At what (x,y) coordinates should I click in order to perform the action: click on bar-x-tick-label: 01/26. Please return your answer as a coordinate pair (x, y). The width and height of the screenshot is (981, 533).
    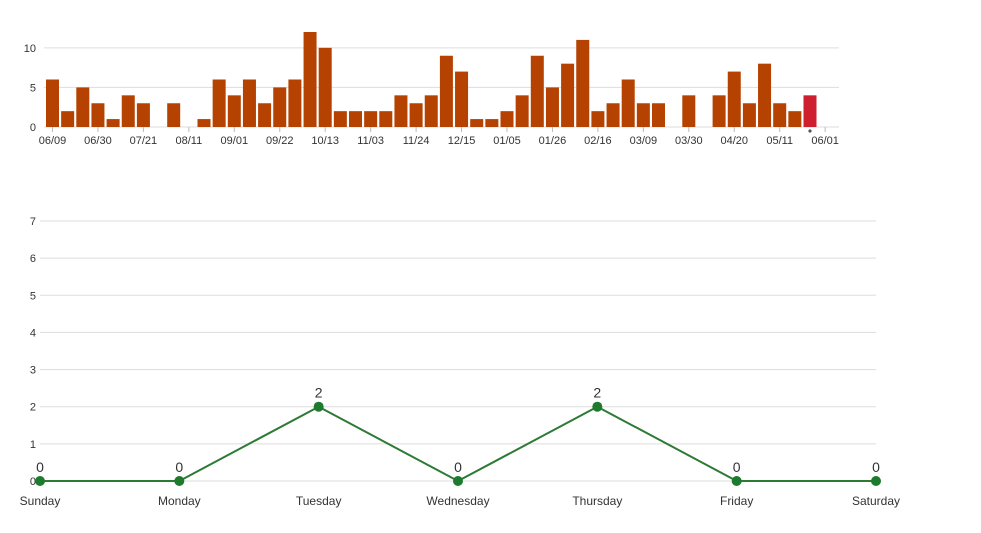
    Looking at the image, I should click on (553, 141).